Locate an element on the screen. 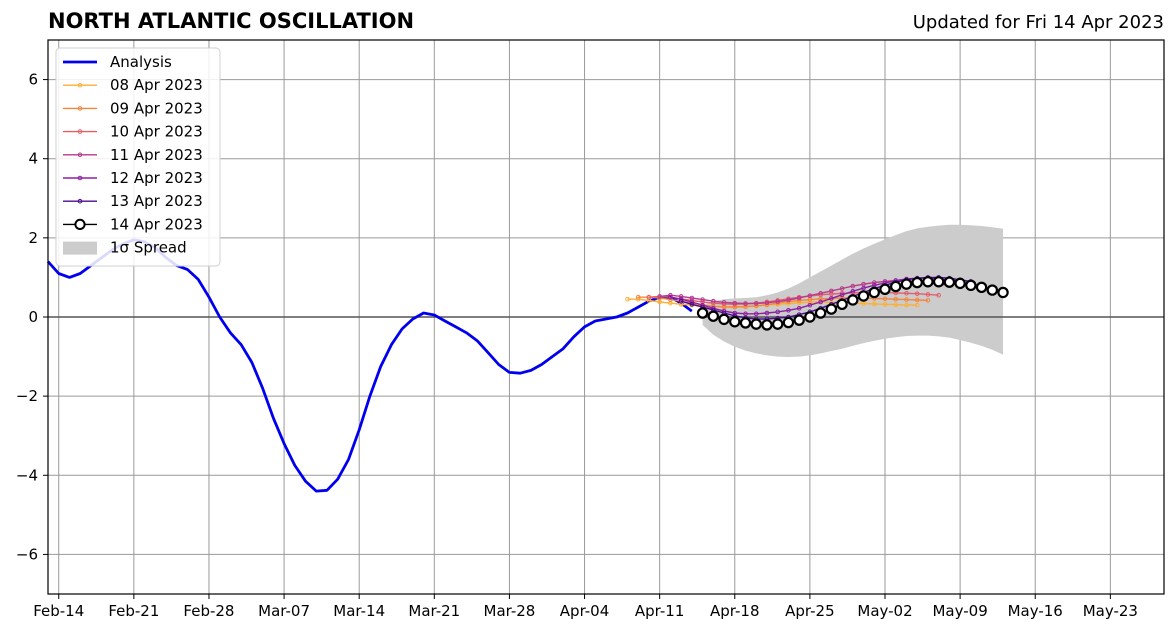 Image resolution: width=1176 pixels, height=633 pixels. x-tick-label: Mar-14 is located at coordinates (359, 611).